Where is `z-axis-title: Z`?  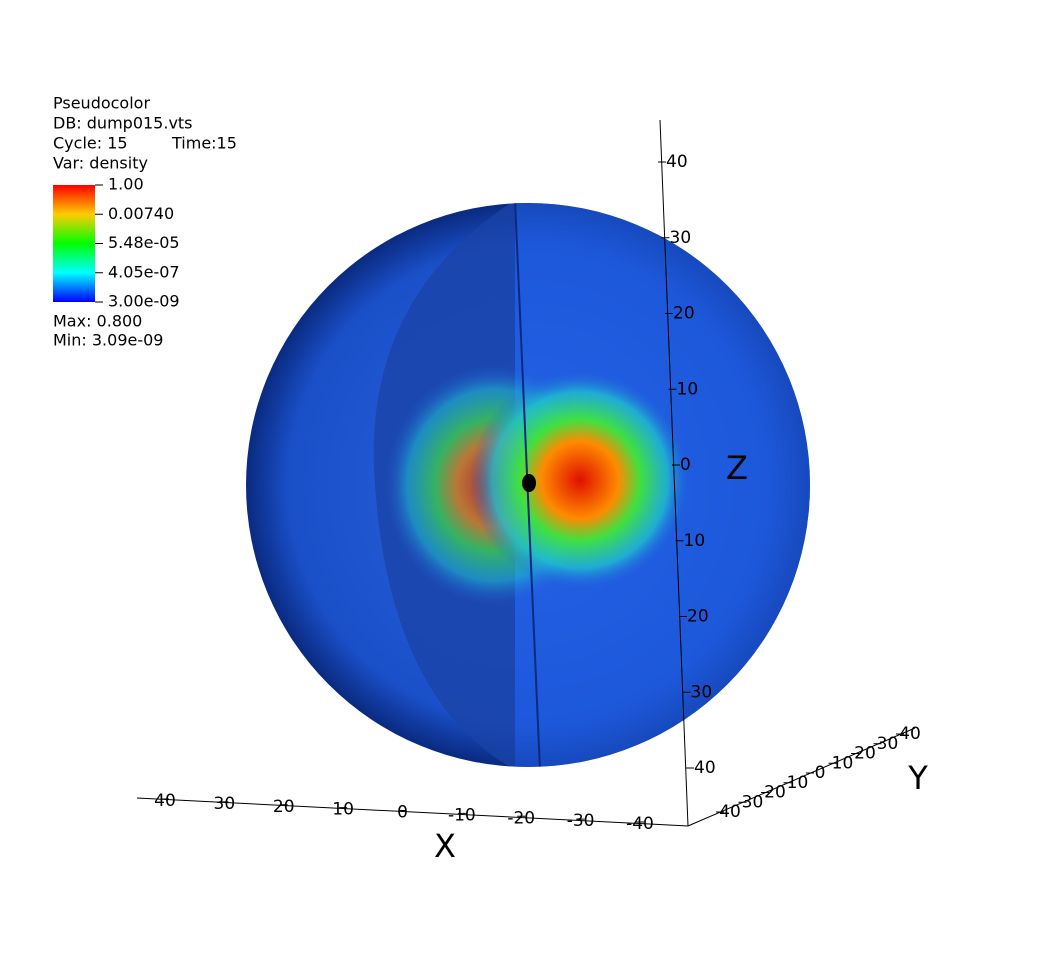 z-axis-title: Z is located at coordinates (737, 468).